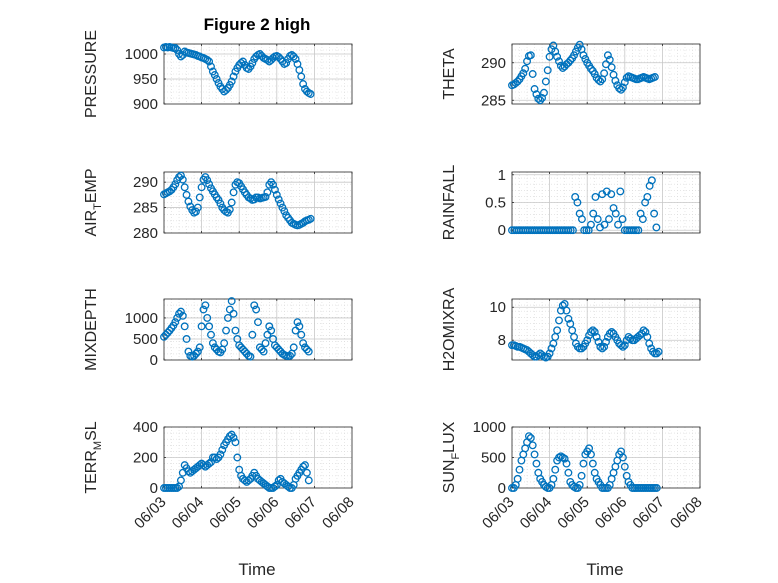 The width and height of the screenshot is (778, 583). What do you see at coordinates (606, 74) in the screenshot?
I see `axes-box` at bounding box center [606, 74].